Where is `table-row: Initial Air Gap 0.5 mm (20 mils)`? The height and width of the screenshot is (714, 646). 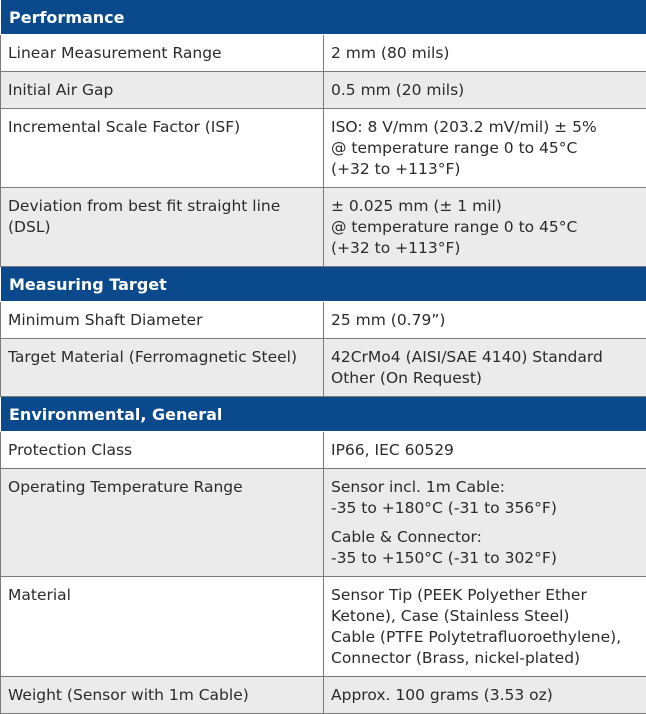 table-row: Initial Air Gap 0.5 mm (20 mils) is located at coordinates (323, 90).